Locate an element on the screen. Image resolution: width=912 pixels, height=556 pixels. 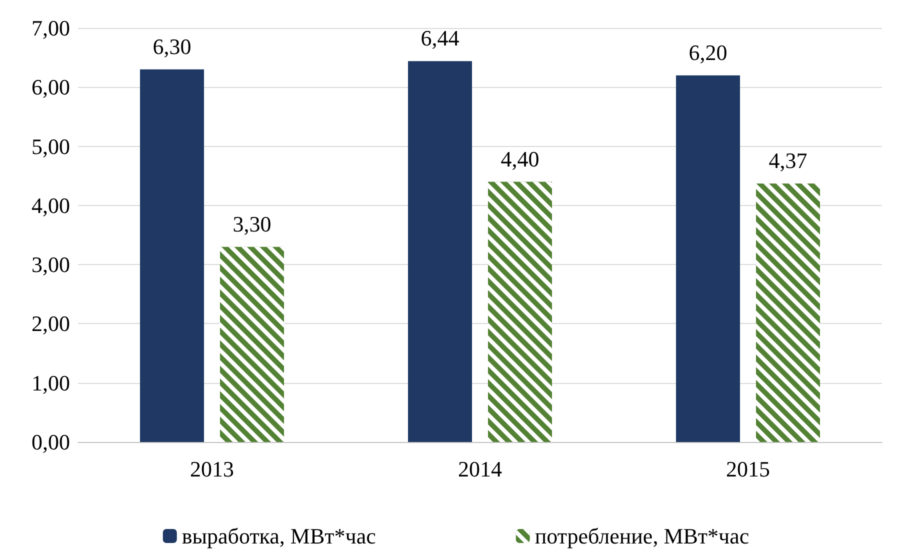
y-tick-label: 0,00 is located at coordinates (51, 442).